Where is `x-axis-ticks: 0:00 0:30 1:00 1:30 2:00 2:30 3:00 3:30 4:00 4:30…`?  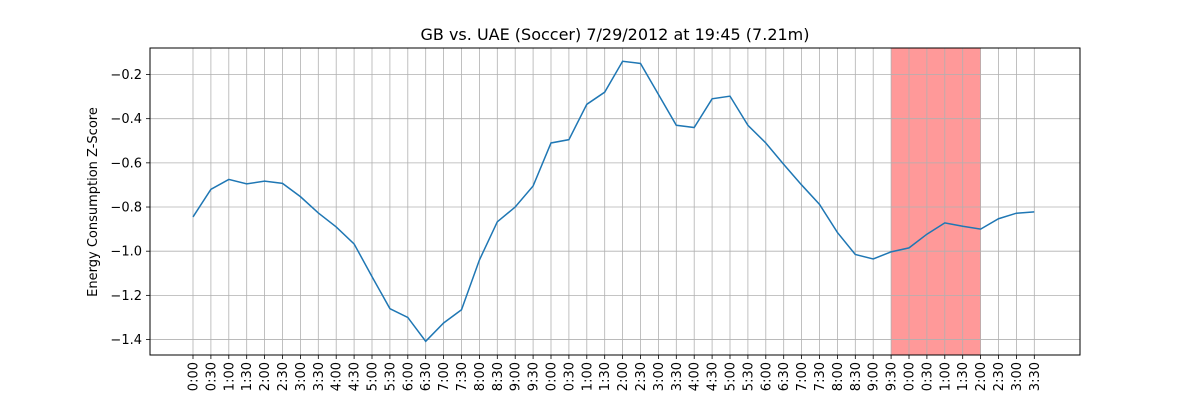
x-axis-ticks: 0:00 0:30 1:00 1:30 2:00 2:30 3:00 3:30 4:00 4:30… is located at coordinates (615, 373).